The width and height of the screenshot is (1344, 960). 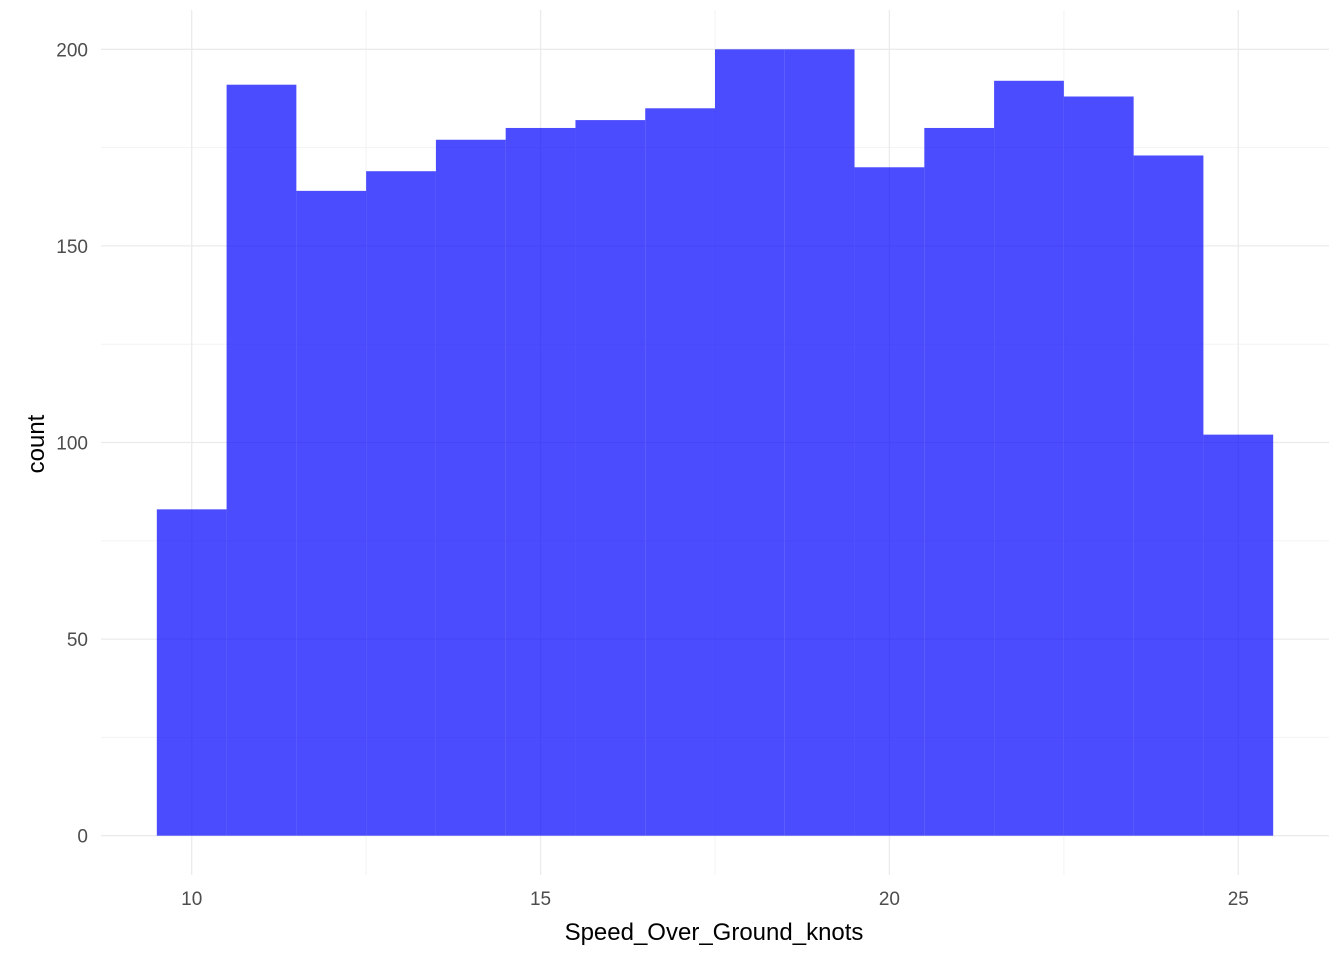 I want to click on x-tick-label: 20, so click(x=889, y=899).